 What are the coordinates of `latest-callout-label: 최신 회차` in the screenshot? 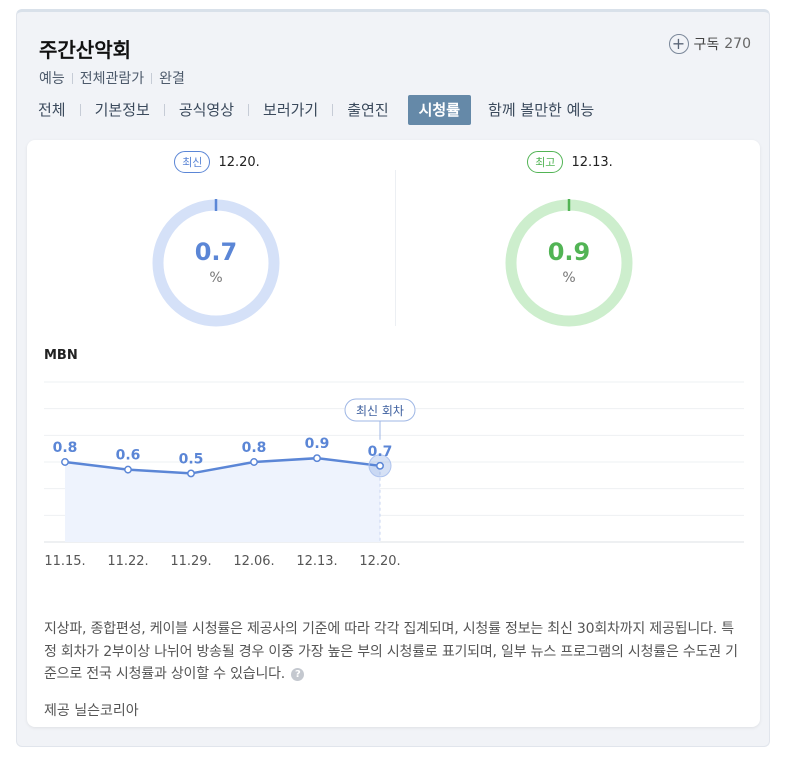 It's located at (380, 411).